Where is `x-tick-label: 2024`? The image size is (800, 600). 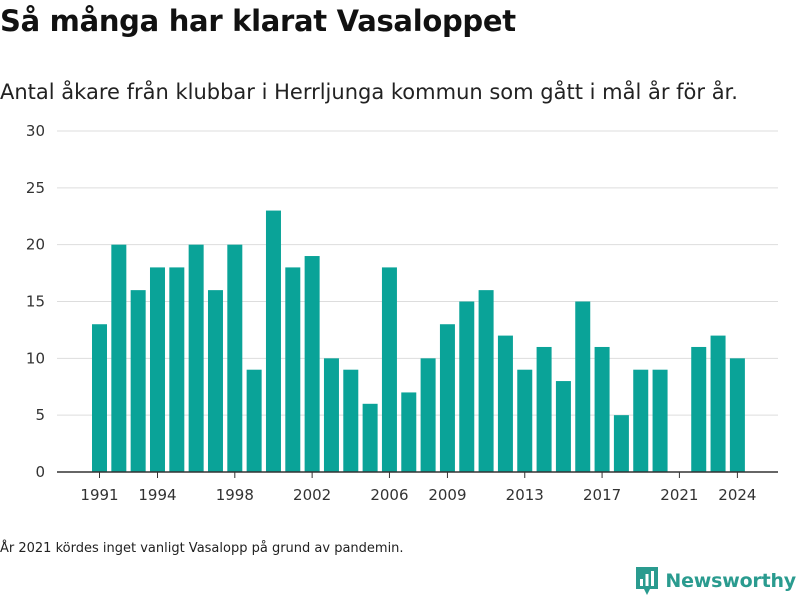 x-tick-label: 2024 is located at coordinates (737, 495).